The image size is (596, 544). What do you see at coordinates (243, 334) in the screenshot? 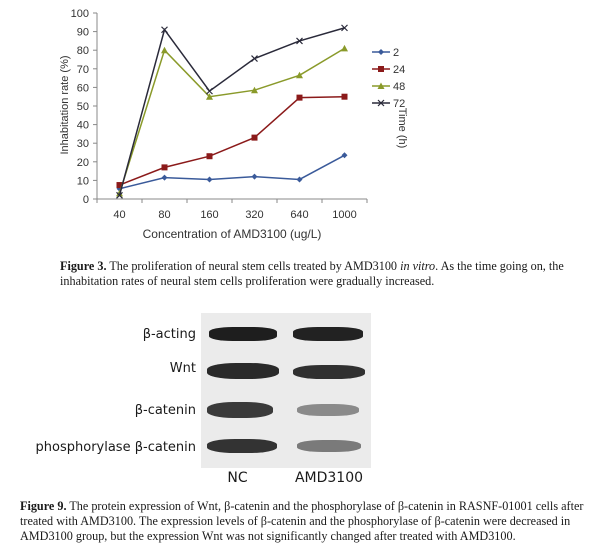
I see `band-nc-beta-acting` at bounding box center [243, 334].